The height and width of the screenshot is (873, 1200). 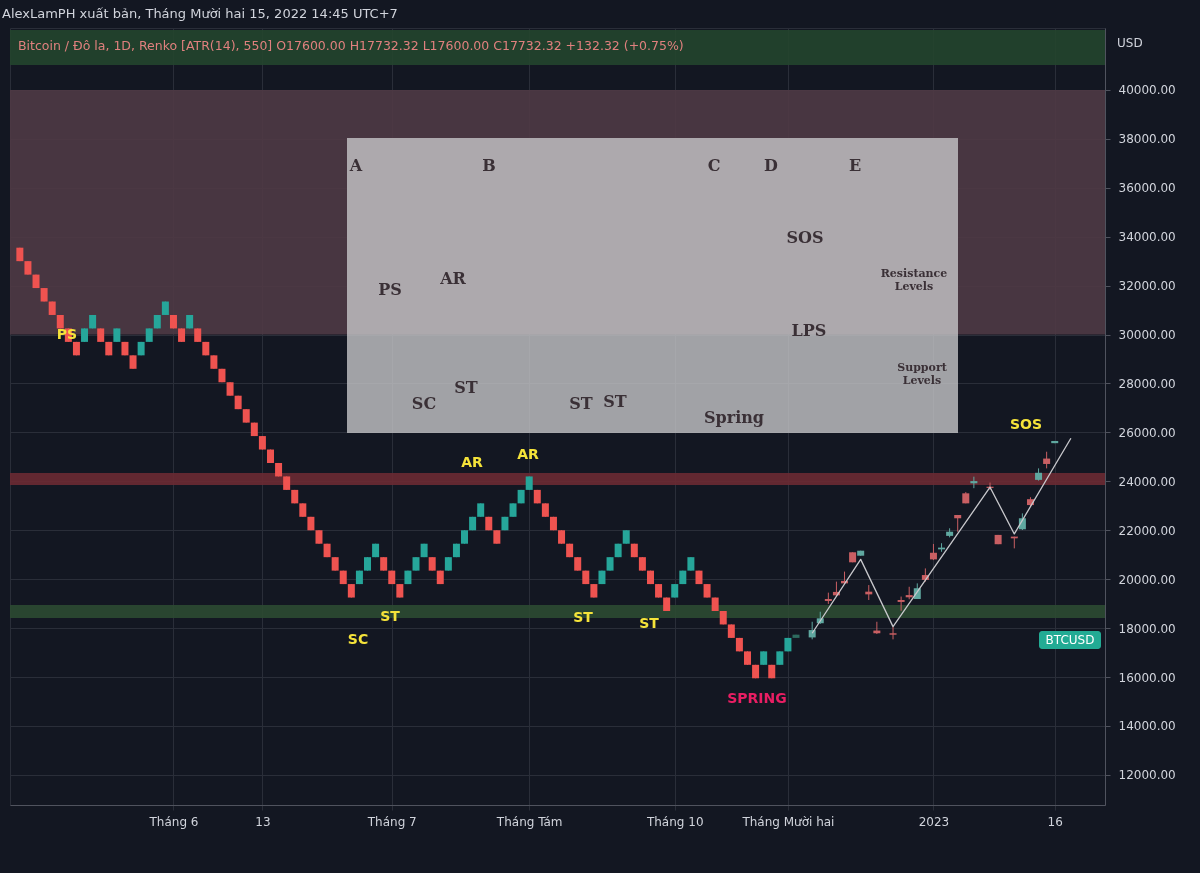 I want to click on annotation: B, so click(x=489, y=165).